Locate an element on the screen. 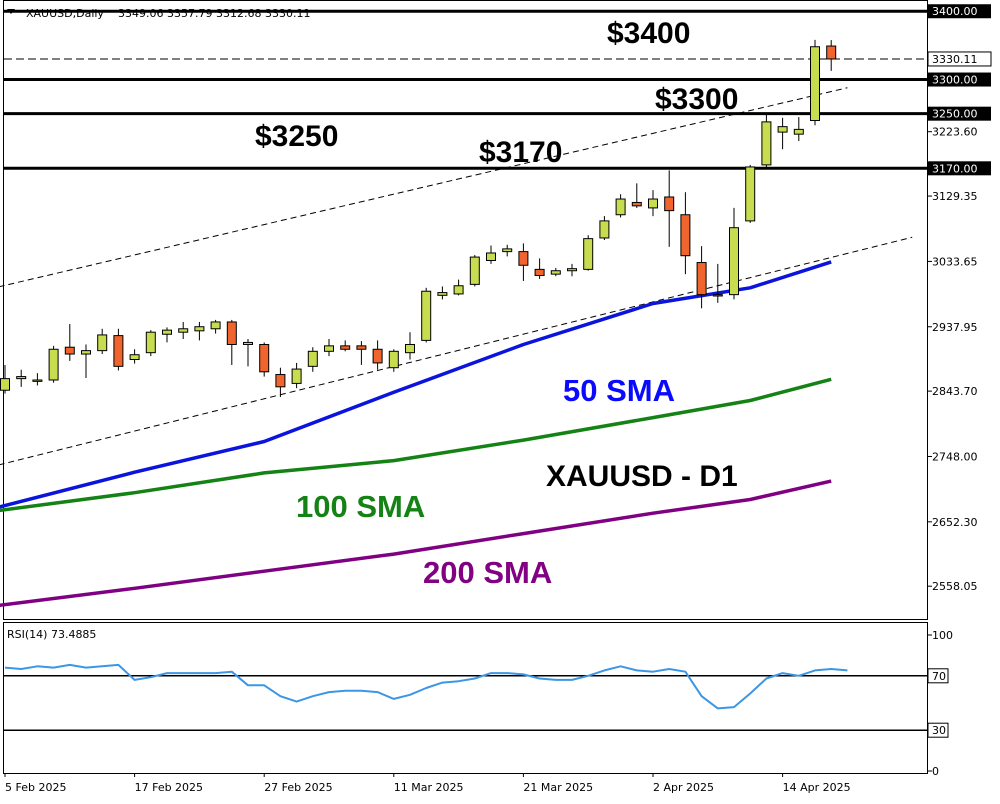 The width and height of the screenshot is (1000, 804). rsi-line is located at coordinates (426, 686).